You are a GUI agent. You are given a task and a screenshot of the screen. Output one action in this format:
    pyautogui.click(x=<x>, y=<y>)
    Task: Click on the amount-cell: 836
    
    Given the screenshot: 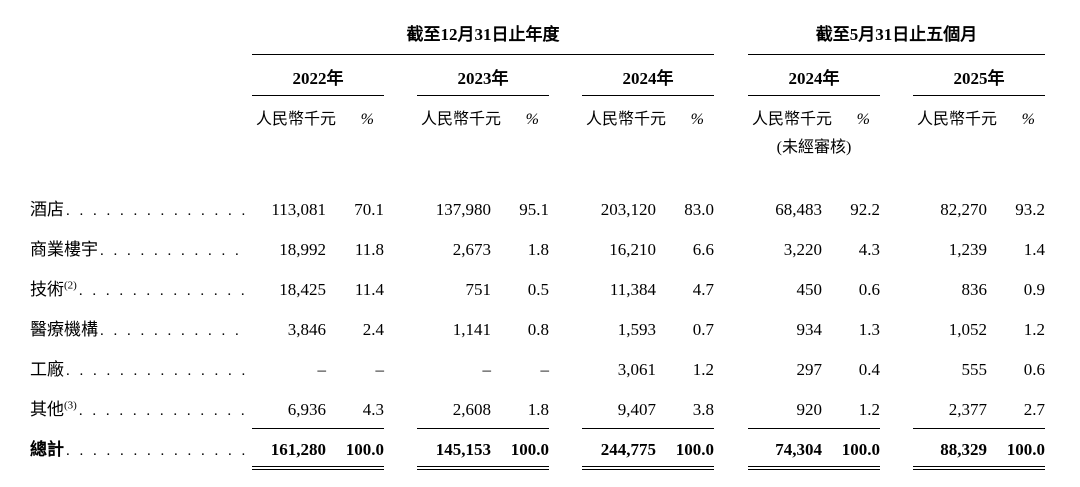 What is the action you would take?
    pyautogui.click(x=974, y=289)
    